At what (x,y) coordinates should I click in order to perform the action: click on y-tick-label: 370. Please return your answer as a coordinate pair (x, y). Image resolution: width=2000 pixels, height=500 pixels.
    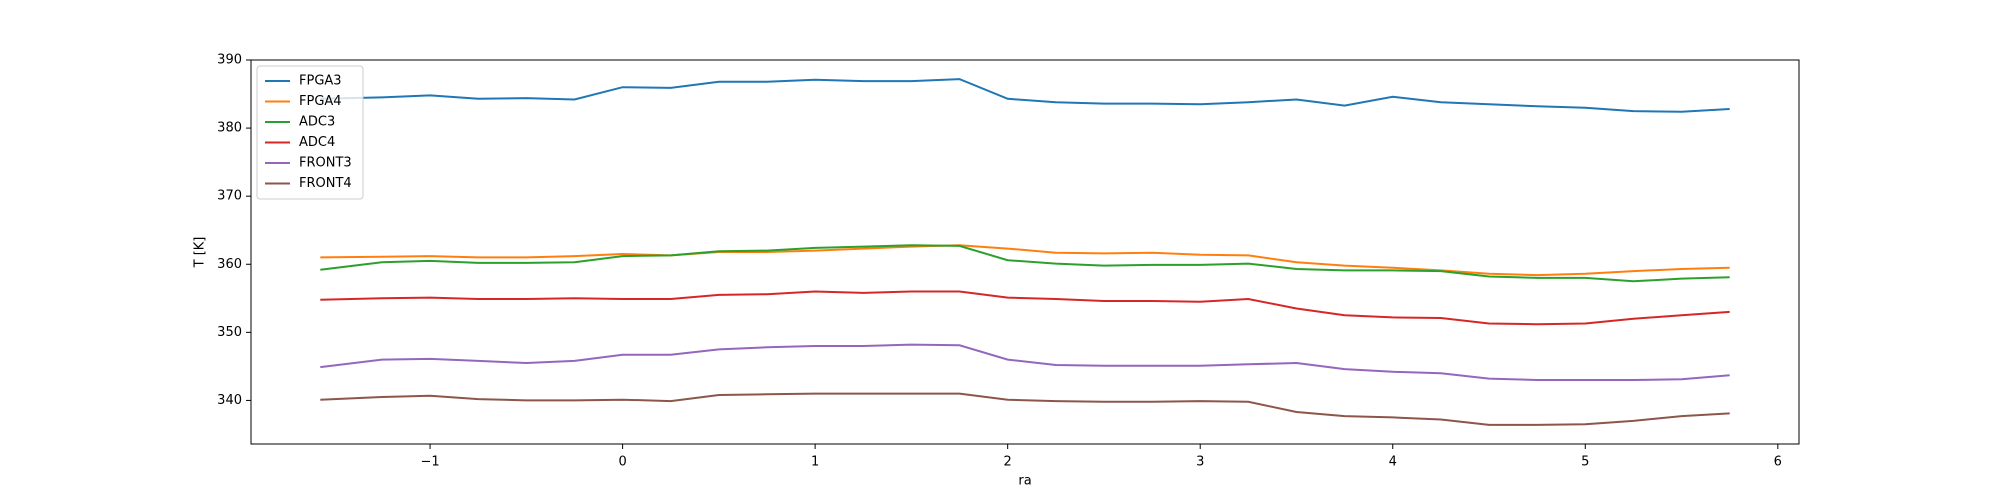
    Looking at the image, I should click on (229, 196).